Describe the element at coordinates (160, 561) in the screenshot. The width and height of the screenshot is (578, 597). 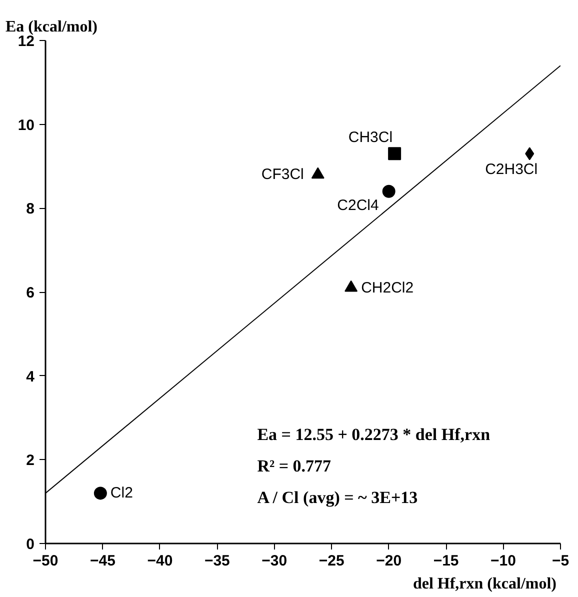
I see `x-tick-label: −40` at that location.